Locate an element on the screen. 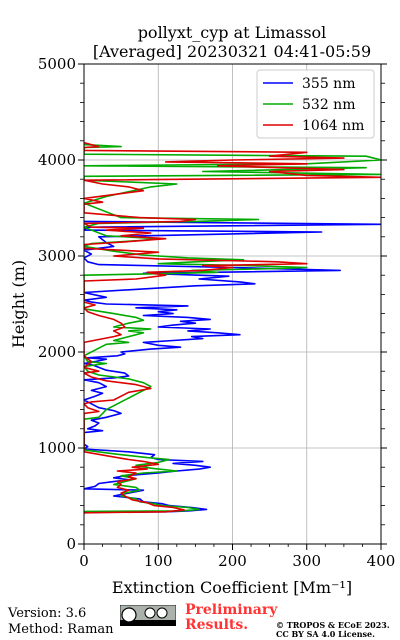 This screenshot has height=640, width=400. preliminary-label: Preliminary is located at coordinates (231, 610).